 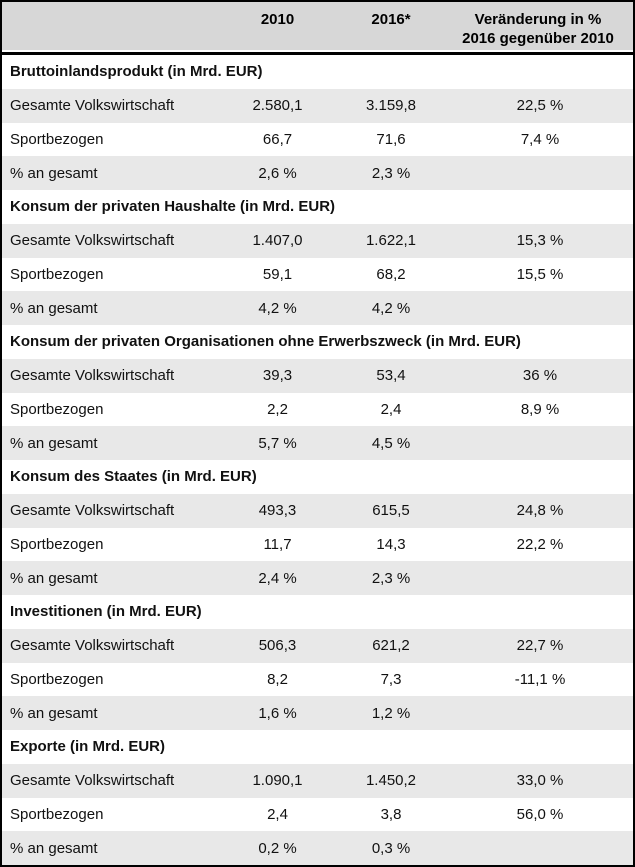 I want to click on column-header-change: Veränderung in % 2016 gegenüber 2010, so click(x=540, y=30).